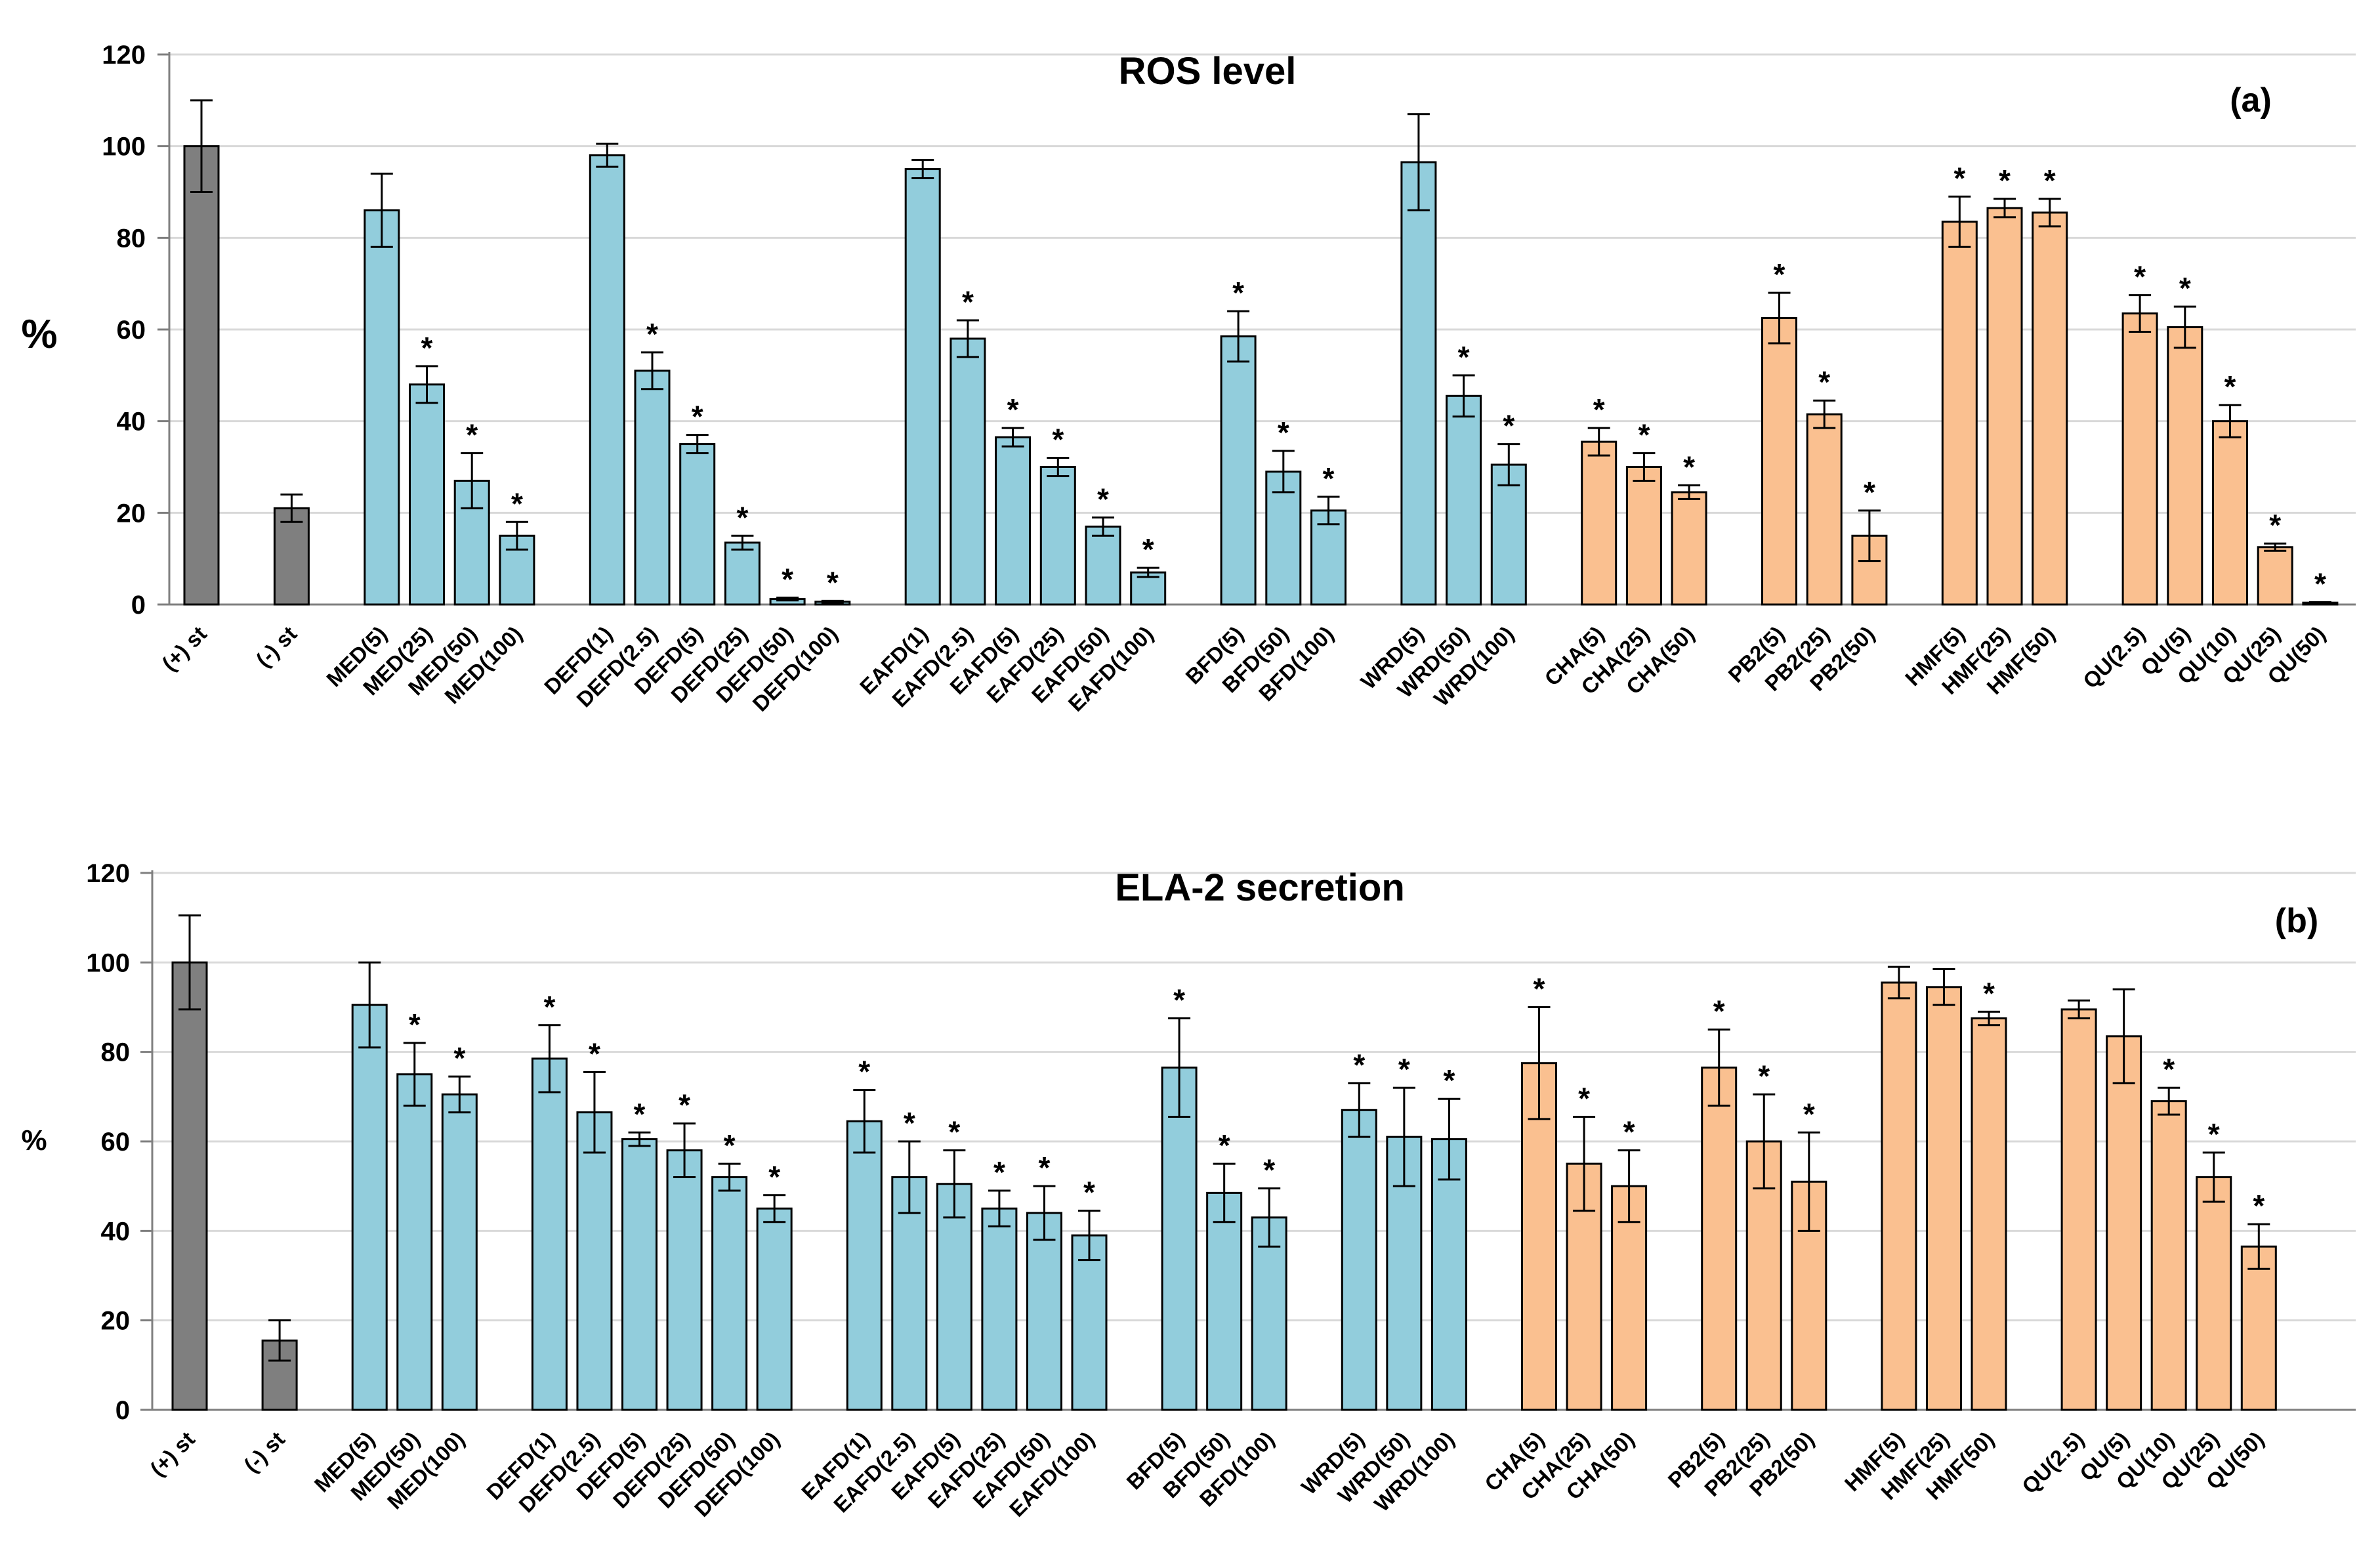 Image resolution: width=2380 pixels, height=1549 pixels. What do you see at coordinates (122, 1410) in the screenshot?
I see `chart2-y-tick-label: 0` at bounding box center [122, 1410].